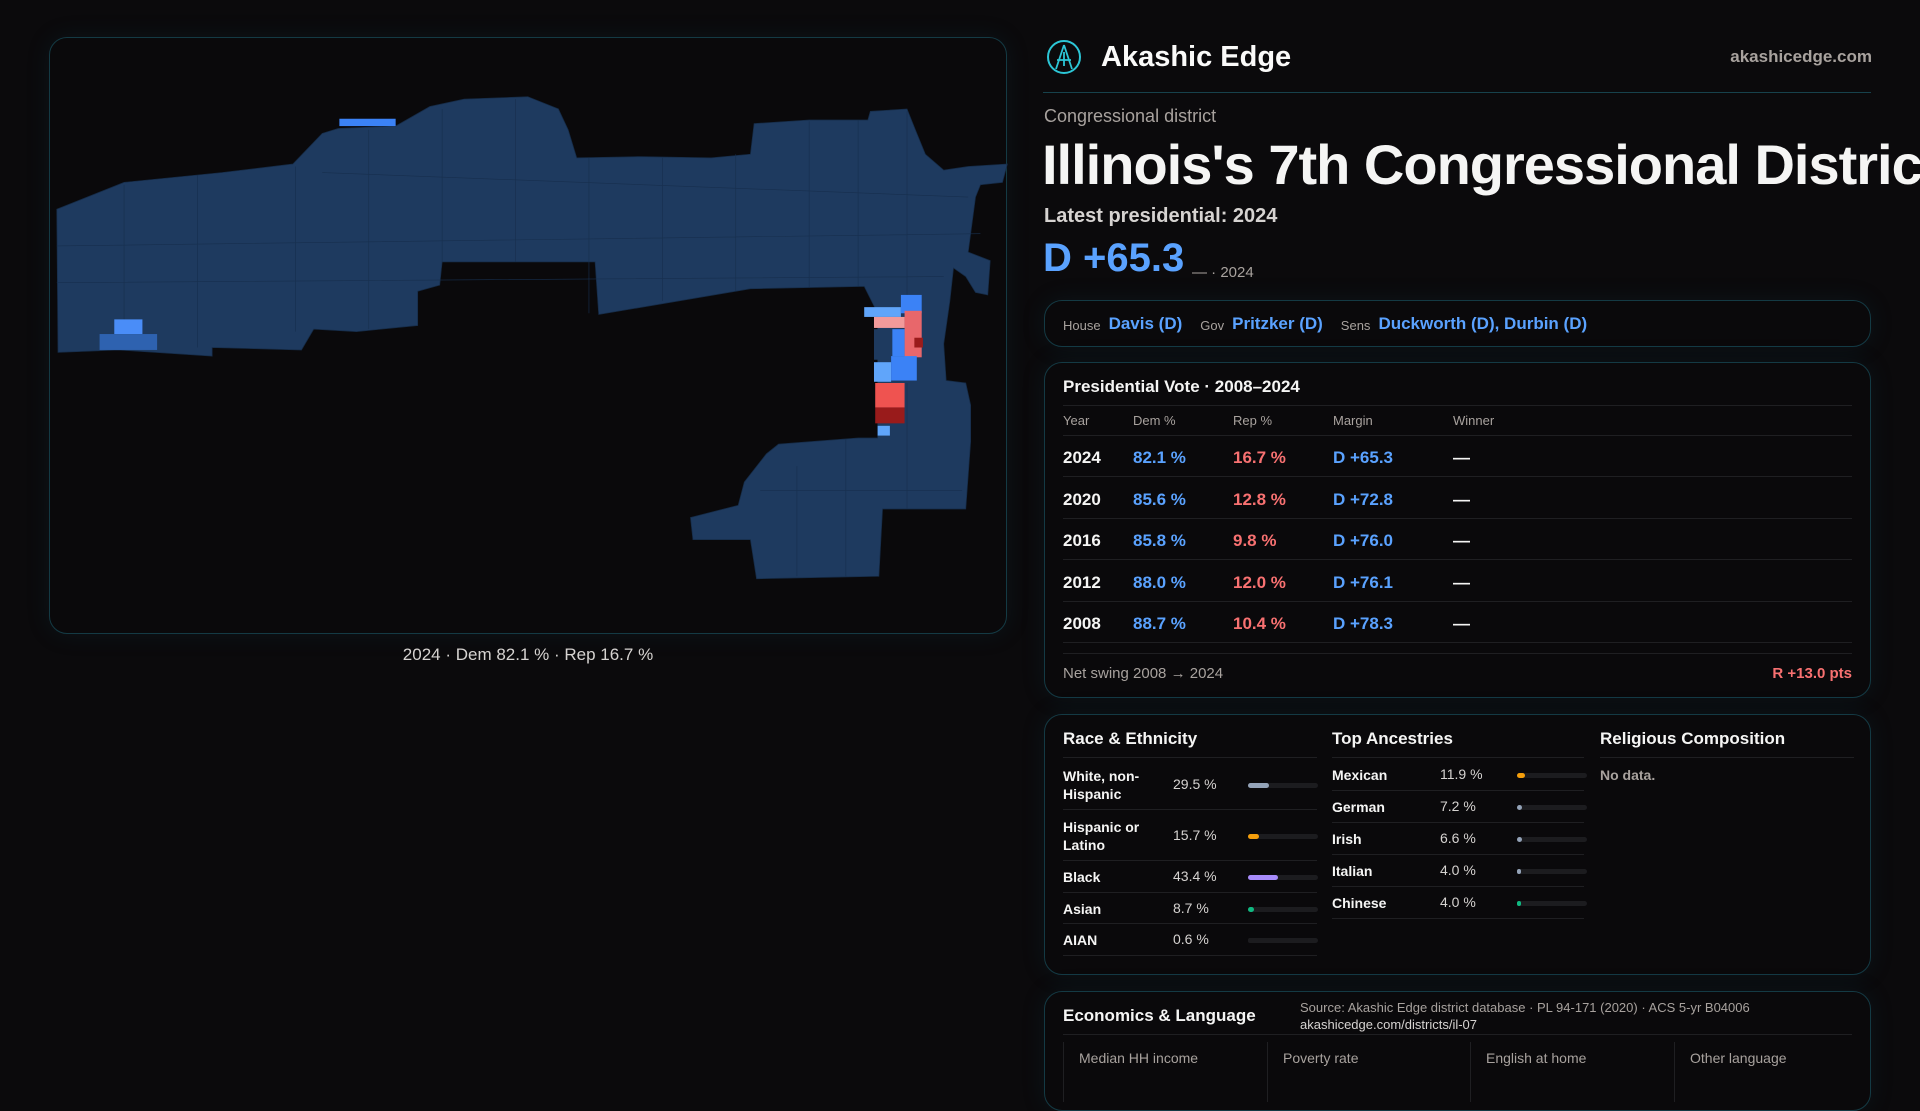 This screenshot has width=1920, height=1111. Describe the element at coordinates (1159, 1015) in the screenshot. I see `econ-title: Economics & Language` at that location.